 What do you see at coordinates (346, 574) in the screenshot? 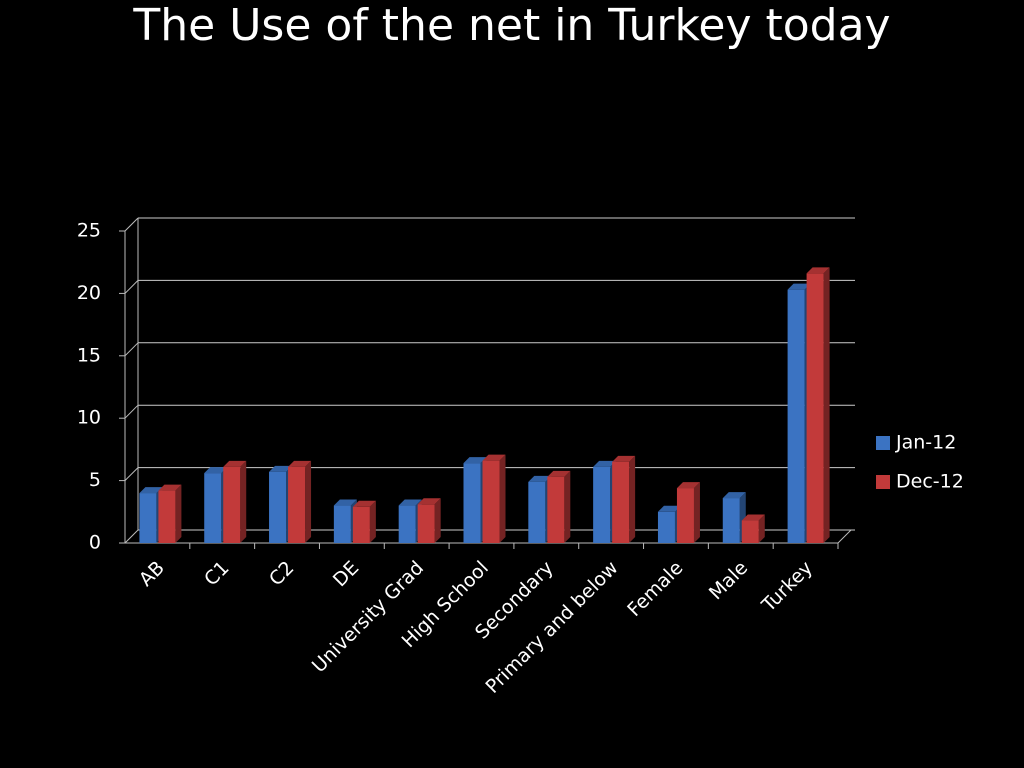
I see `x-tick-label: DE` at bounding box center [346, 574].